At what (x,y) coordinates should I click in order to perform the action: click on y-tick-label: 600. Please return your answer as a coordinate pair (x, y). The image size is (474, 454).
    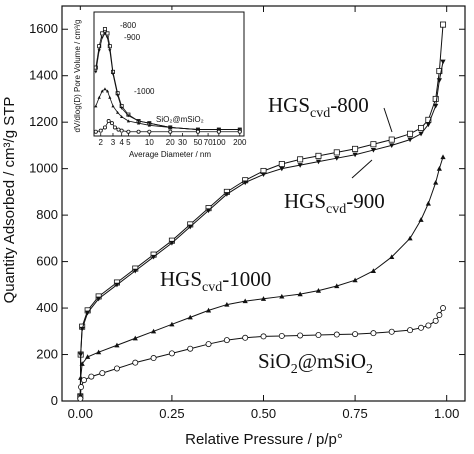
    Looking at the image, I should click on (47, 261).